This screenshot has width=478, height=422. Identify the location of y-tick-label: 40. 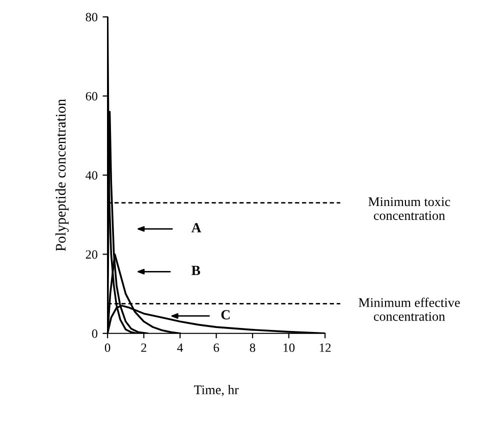
(92, 175).